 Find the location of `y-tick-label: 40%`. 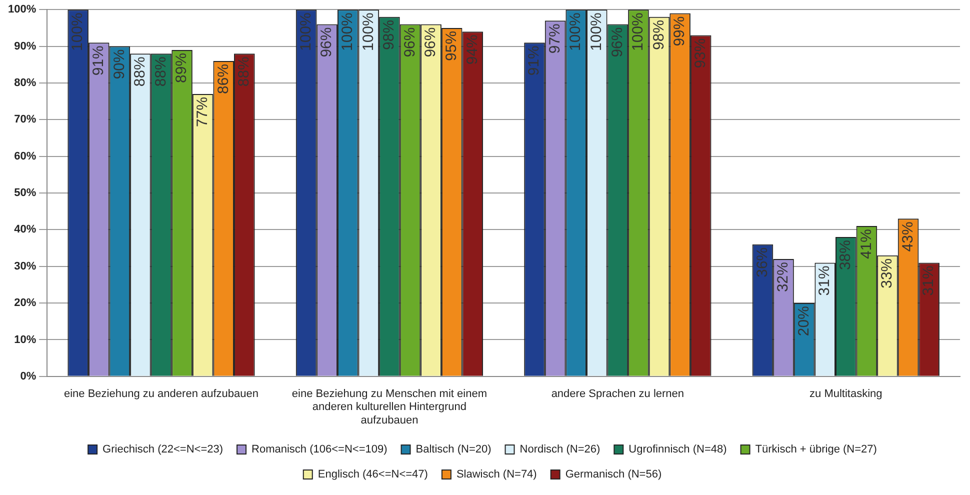

y-tick-label: 40% is located at coordinates (25, 230).